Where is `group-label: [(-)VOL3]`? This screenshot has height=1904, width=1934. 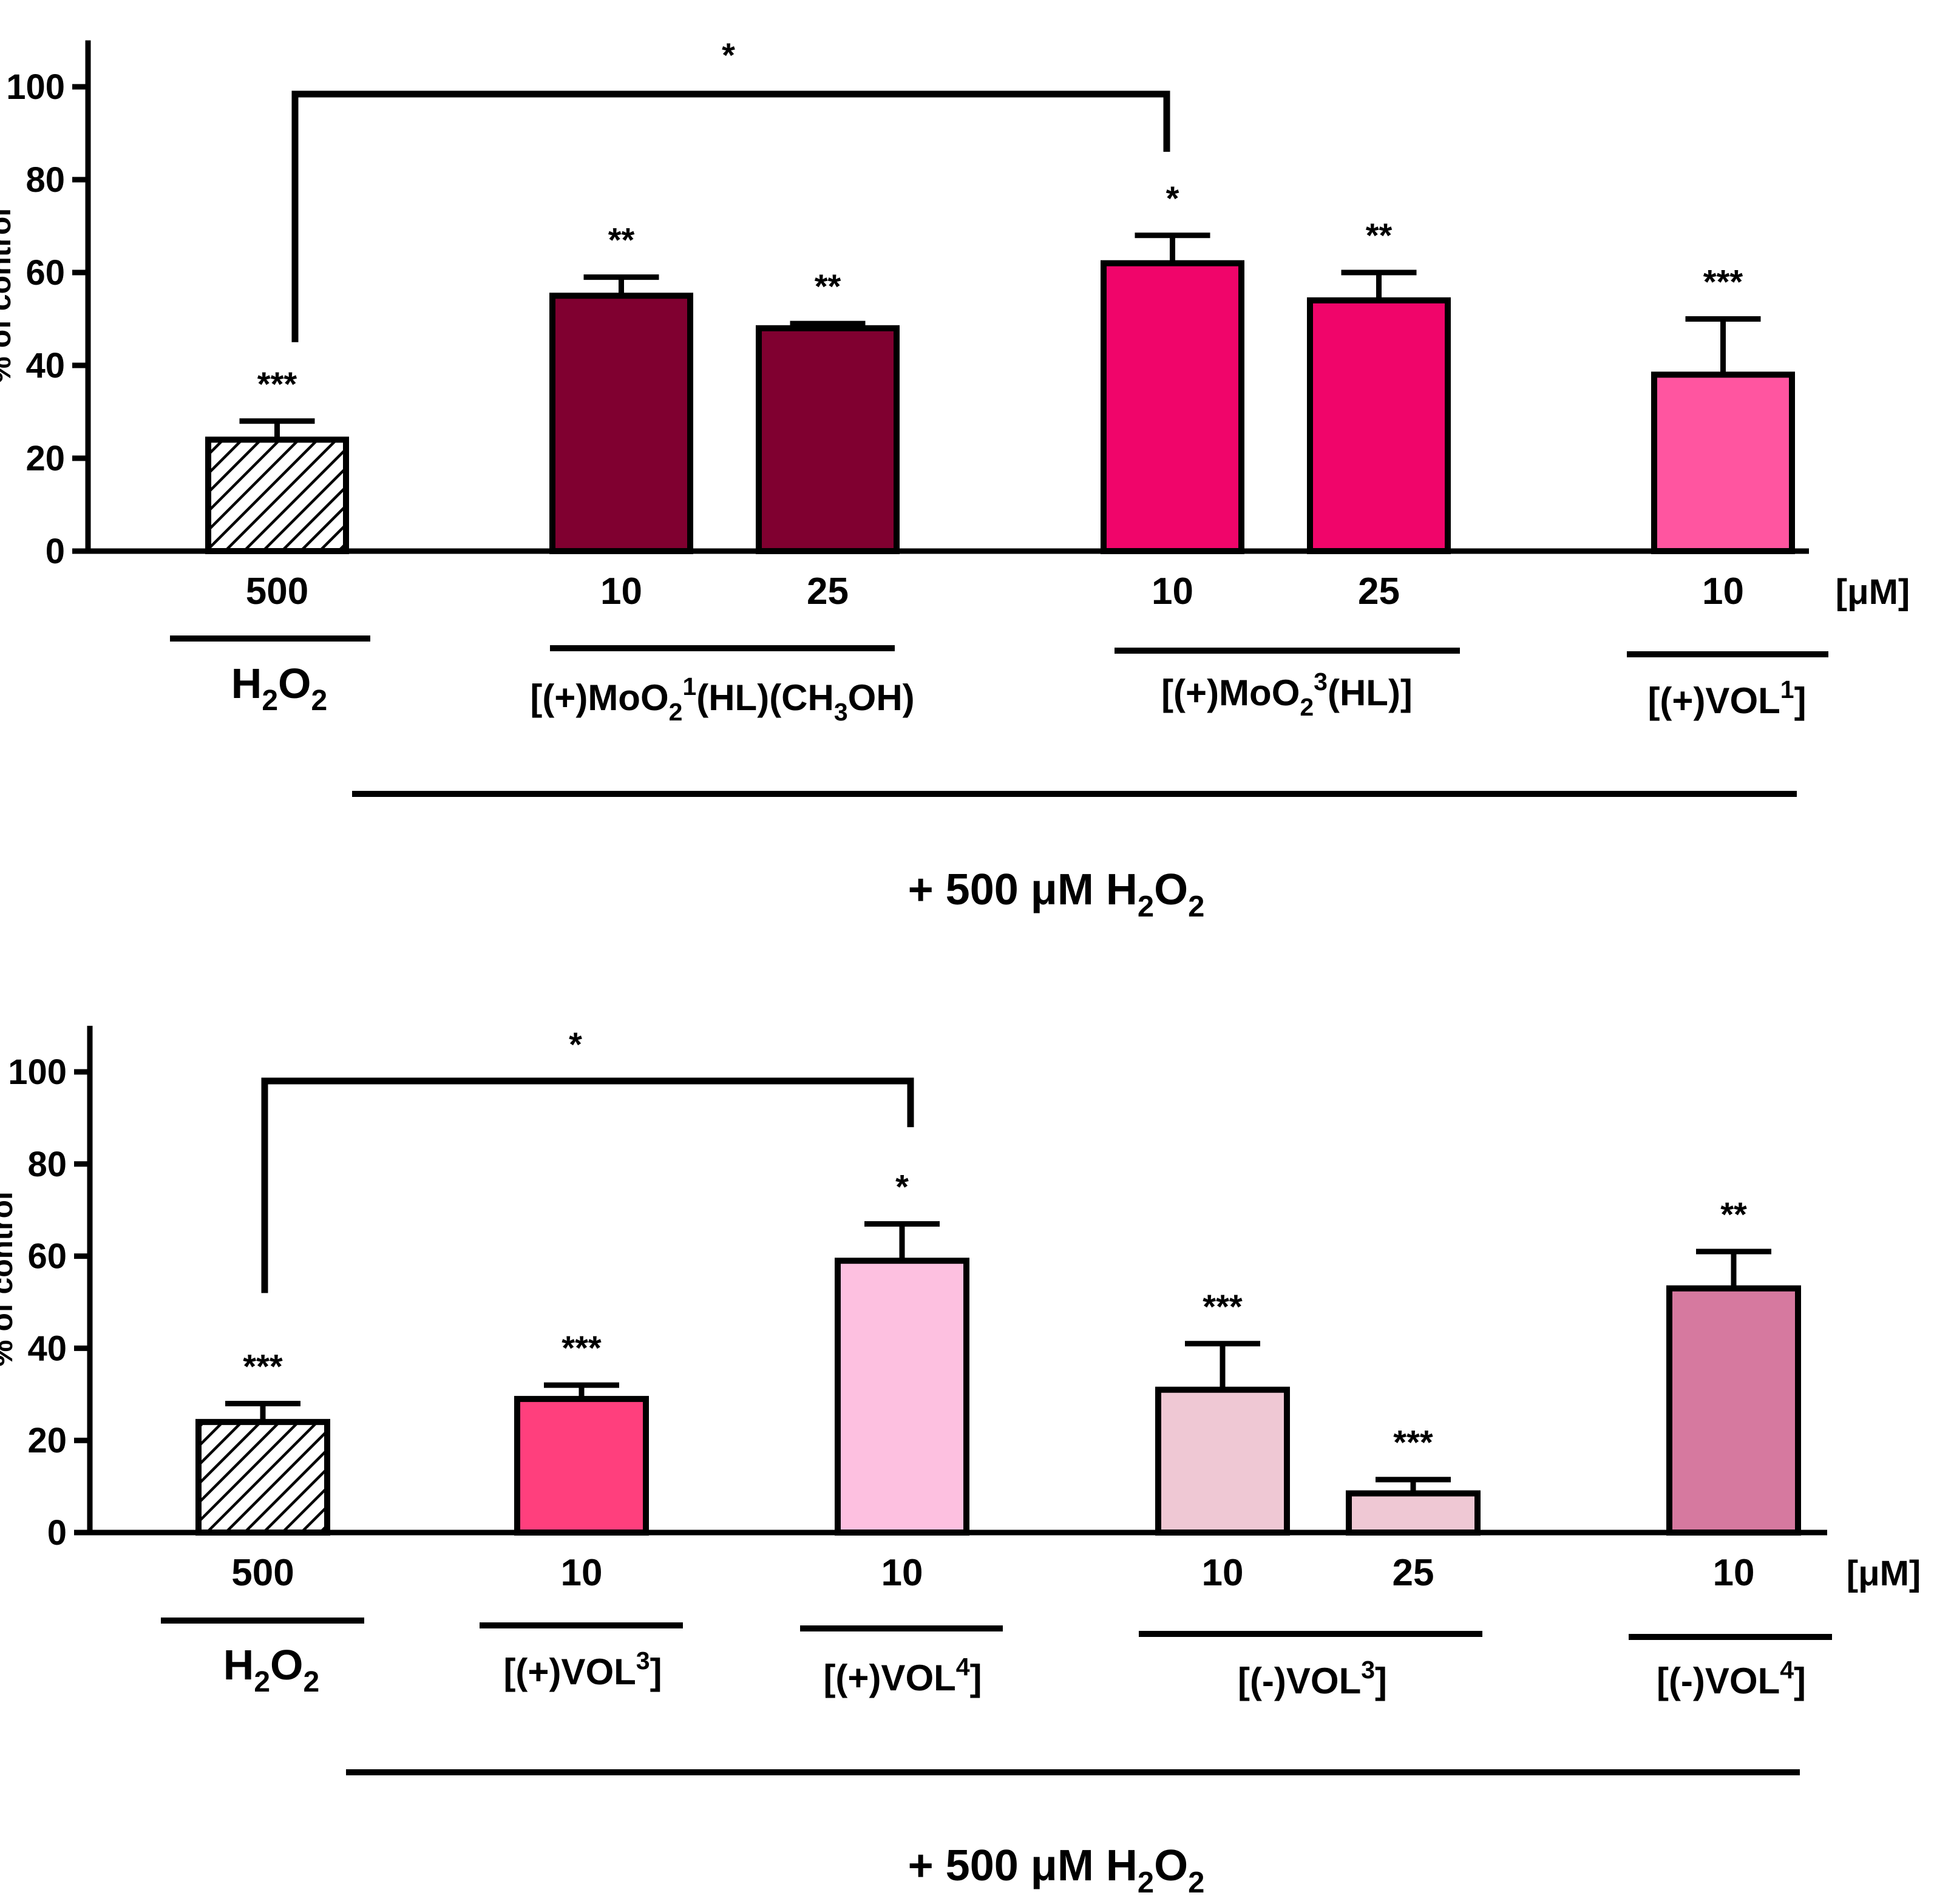
group-label: [(-)VOL3] is located at coordinates (1312, 1678).